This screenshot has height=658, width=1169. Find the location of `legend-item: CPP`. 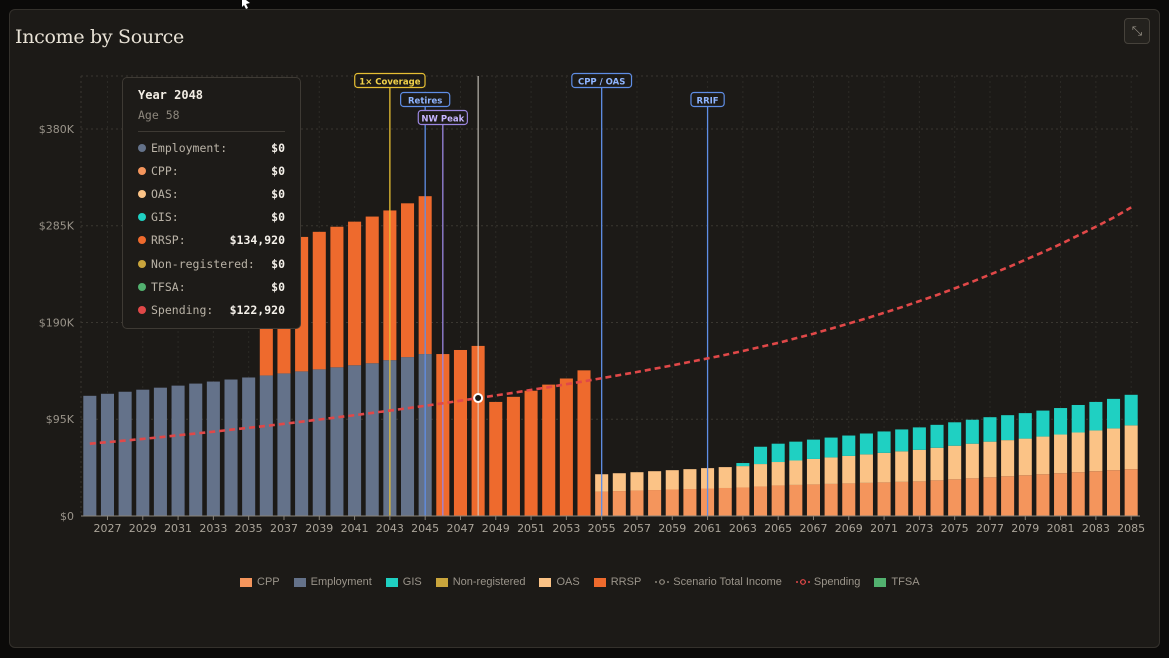

legend-item: CPP is located at coordinates (260, 582).